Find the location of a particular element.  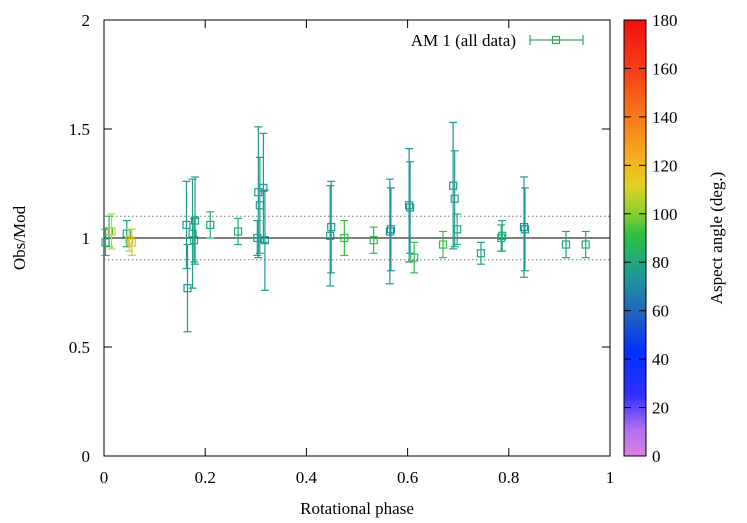

x-tick-label: 0.6 is located at coordinates (407, 477).